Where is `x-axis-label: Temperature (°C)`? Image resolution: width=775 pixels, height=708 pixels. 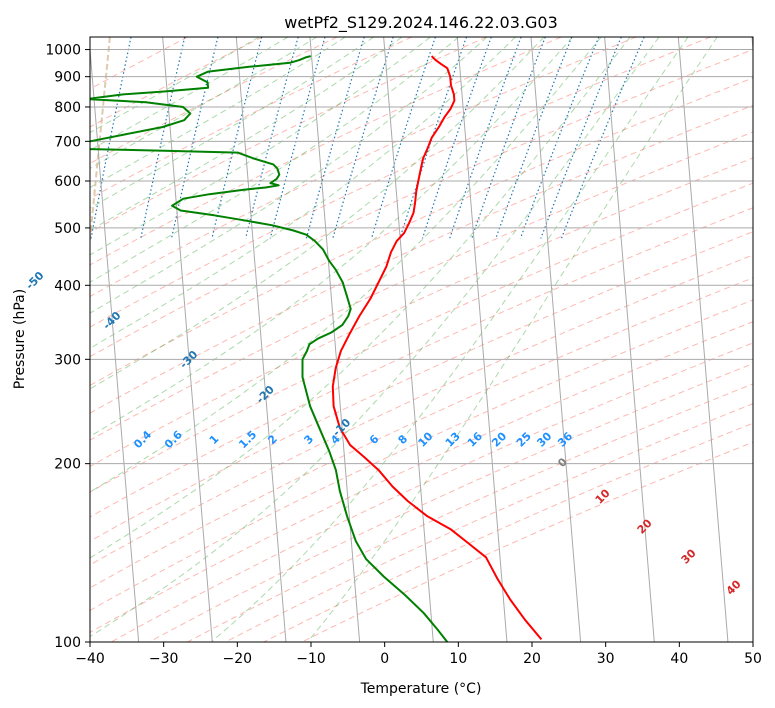
x-axis-label: Temperature (°C) is located at coordinates (421, 689).